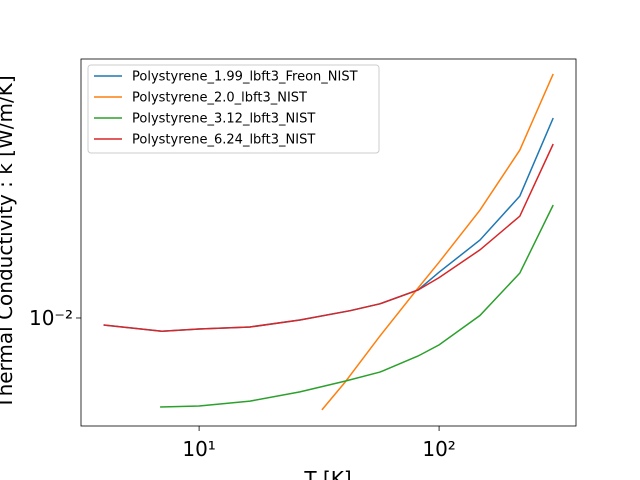 Image resolution: width=640 pixels, height=480 pixels. What do you see at coordinates (438, 449) in the screenshot?
I see `x-tick-label: 10²` at bounding box center [438, 449].